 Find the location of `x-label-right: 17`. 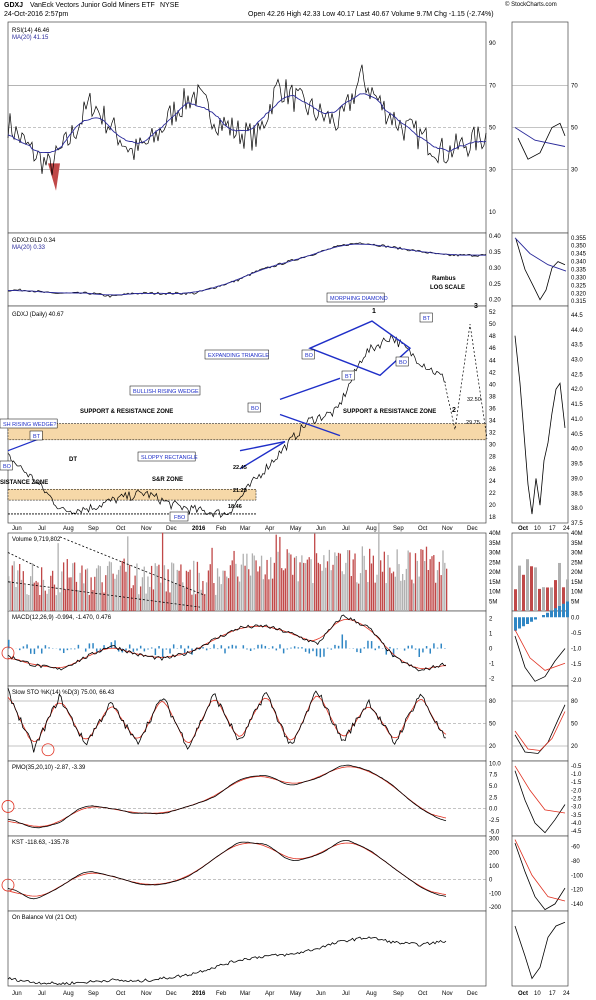

x-label-right: 17 is located at coordinates (552, 529).